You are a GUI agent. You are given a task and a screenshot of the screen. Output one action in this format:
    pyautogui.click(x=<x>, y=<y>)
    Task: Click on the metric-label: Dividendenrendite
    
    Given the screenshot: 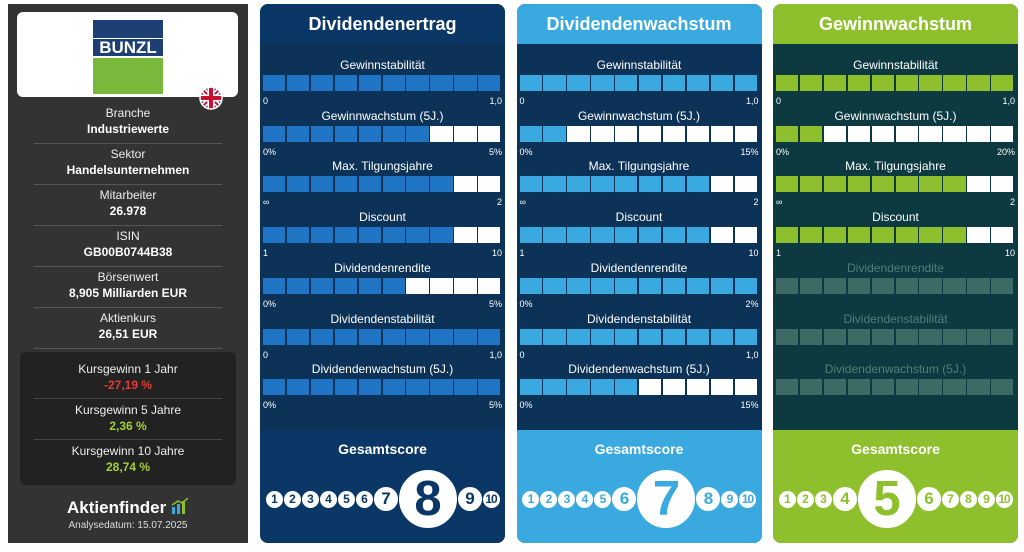 What is the action you would take?
    pyautogui.click(x=895, y=267)
    